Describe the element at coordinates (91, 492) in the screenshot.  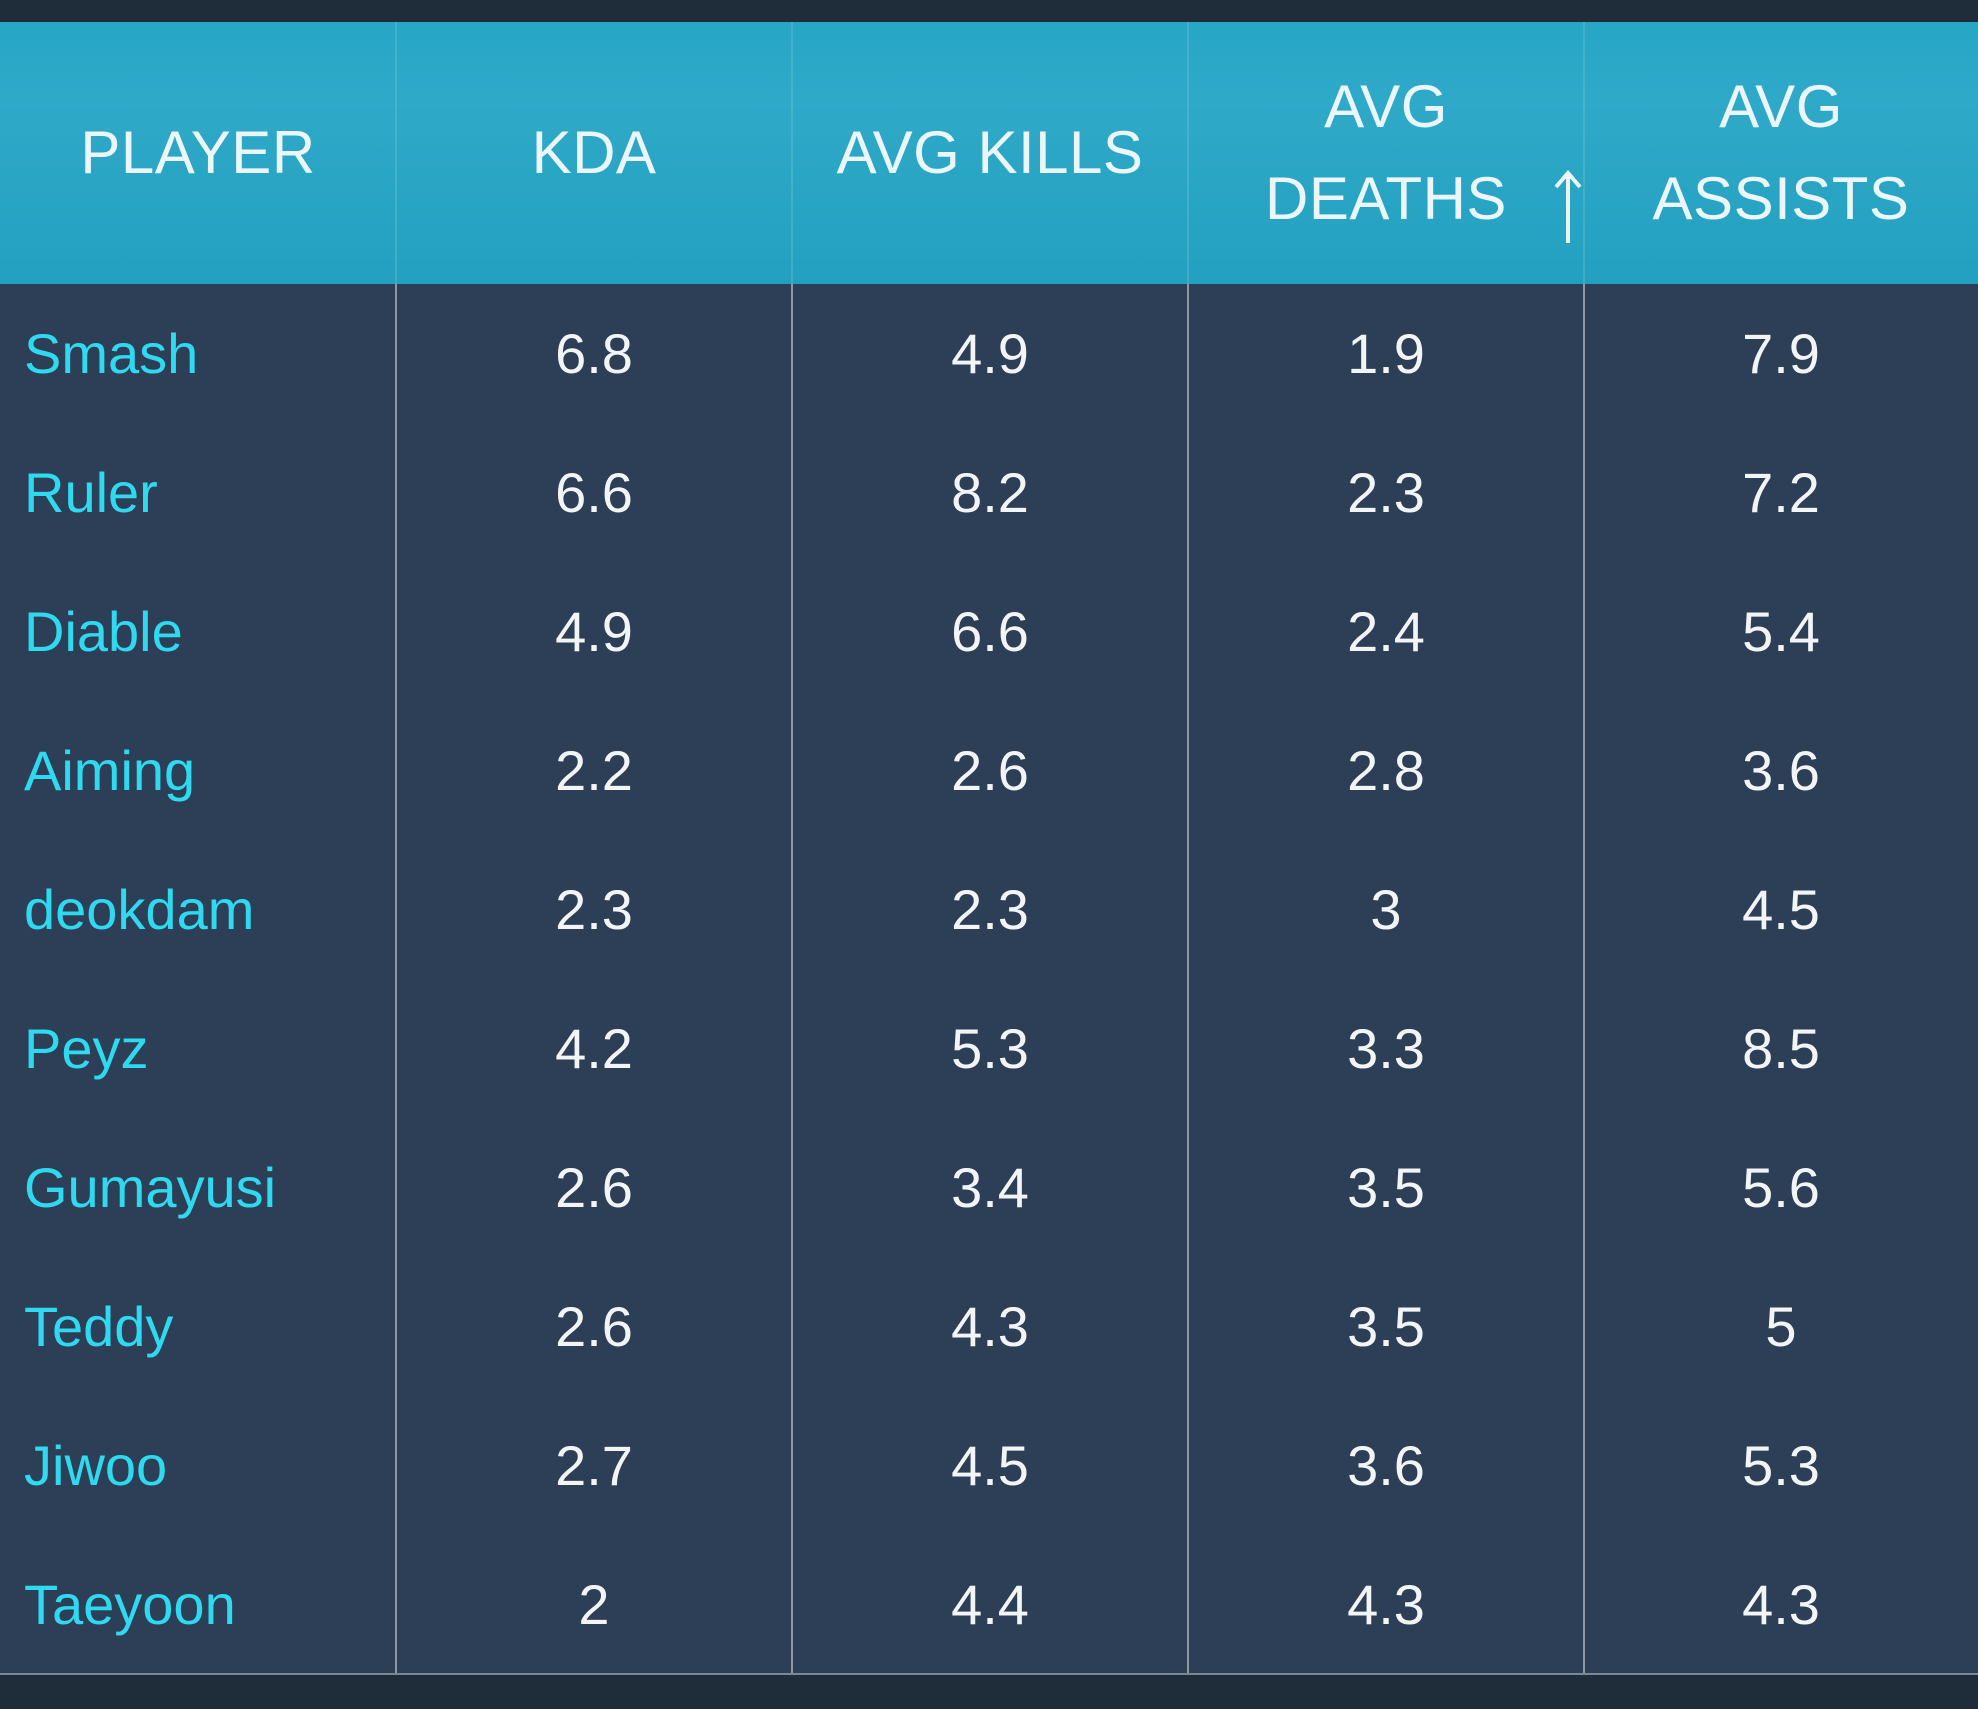
I see `player-name: Ruler` at that location.